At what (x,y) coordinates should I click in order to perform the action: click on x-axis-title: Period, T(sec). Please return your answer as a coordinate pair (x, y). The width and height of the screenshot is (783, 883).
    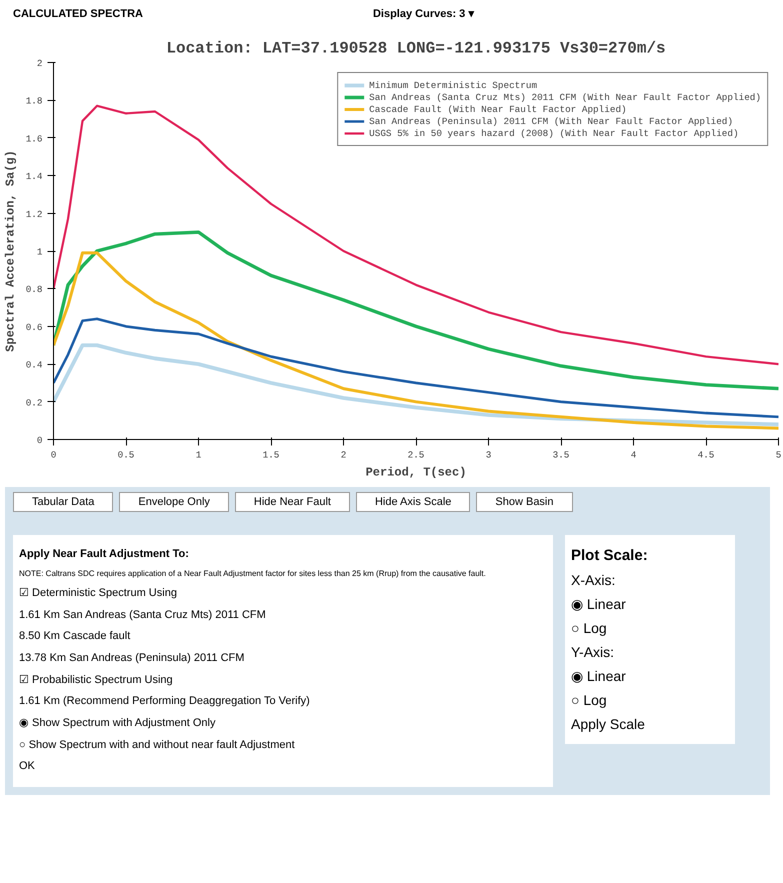
    Looking at the image, I should click on (416, 473).